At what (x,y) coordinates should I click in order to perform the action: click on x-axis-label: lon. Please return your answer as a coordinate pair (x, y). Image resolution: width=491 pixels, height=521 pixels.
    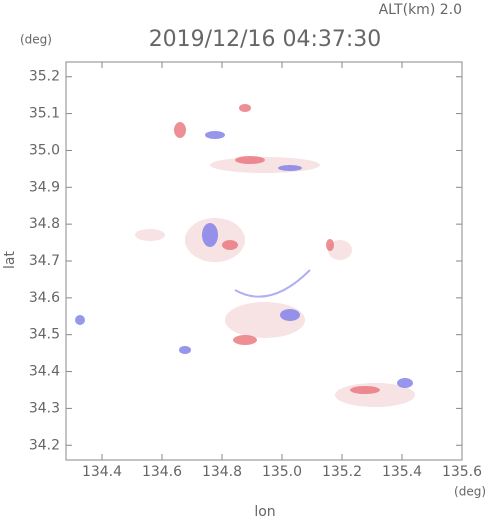
    Looking at the image, I should click on (264, 512).